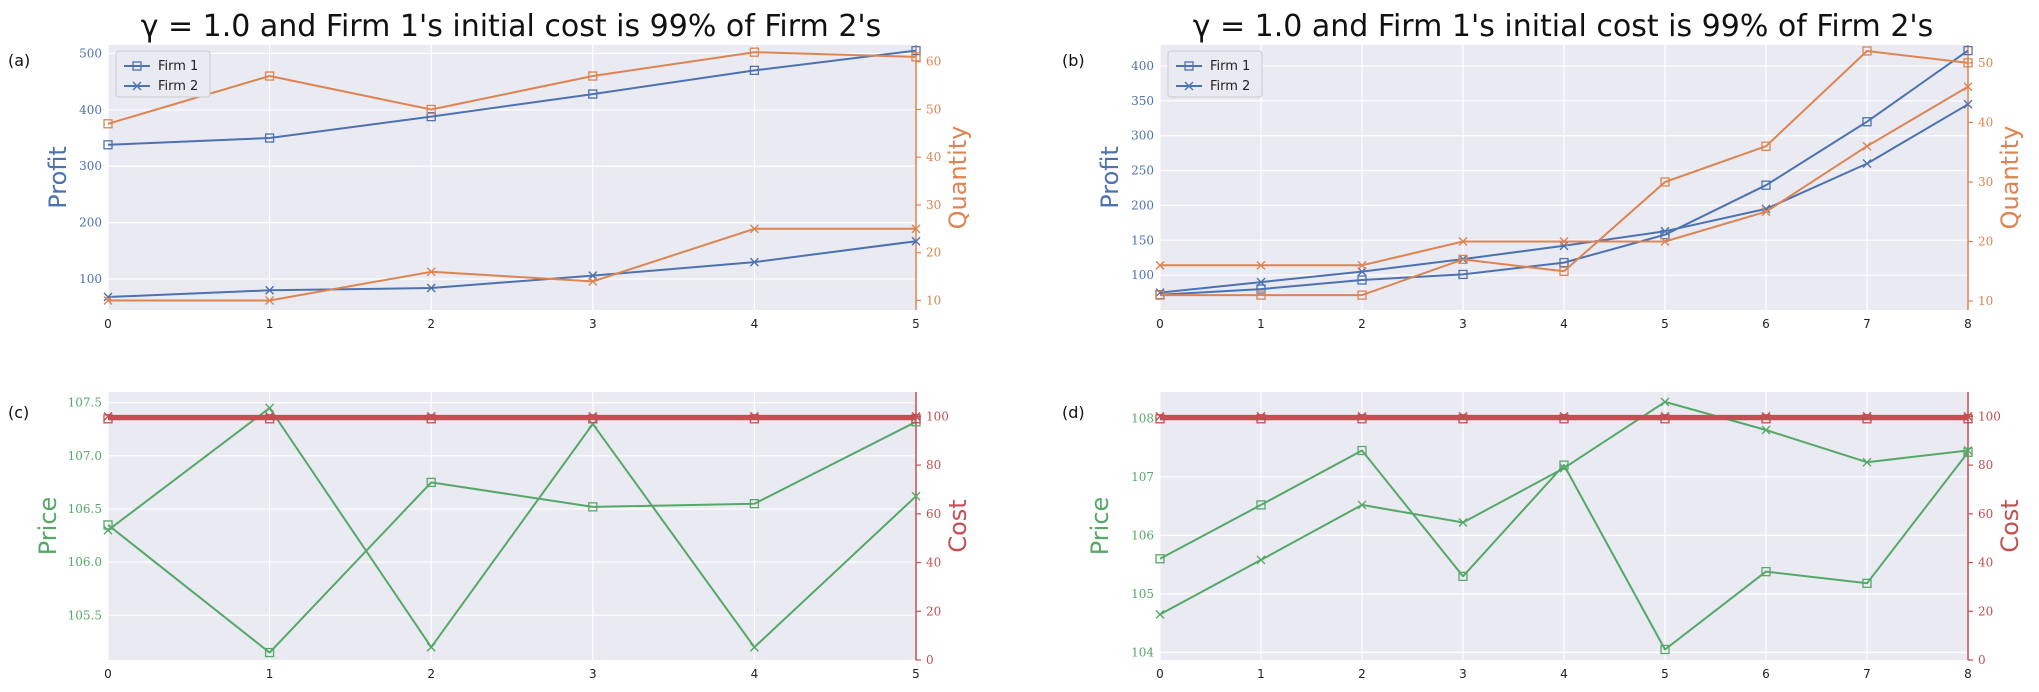 This screenshot has height=692, width=2039. Describe the element at coordinates (1189, 86) in the screenshot. I see `legend-x-marker` at that location.